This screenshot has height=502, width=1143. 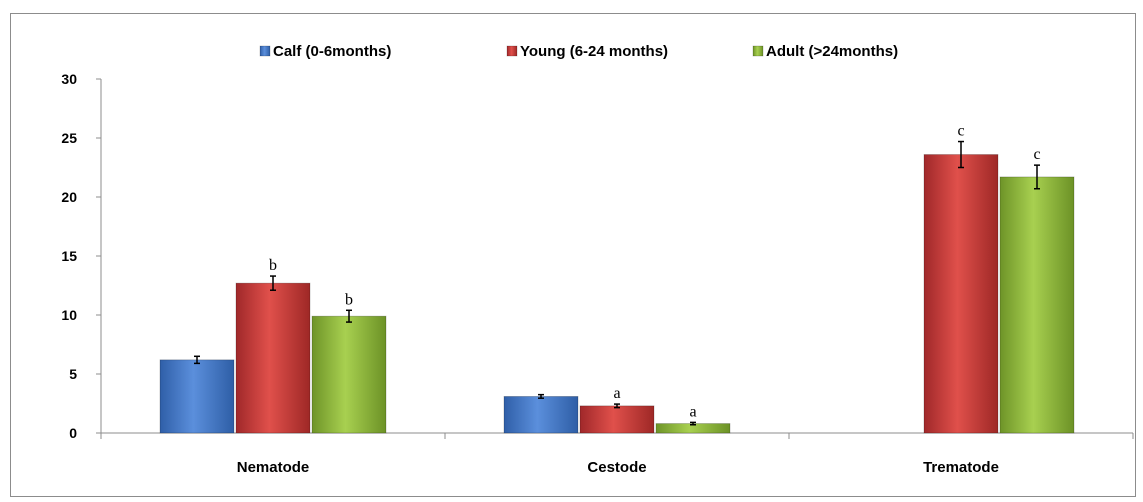 What do you see at coordinates (69, 138) in the screenshot?
I see `y-tick-label: 25` at bounding box center [69, 138].